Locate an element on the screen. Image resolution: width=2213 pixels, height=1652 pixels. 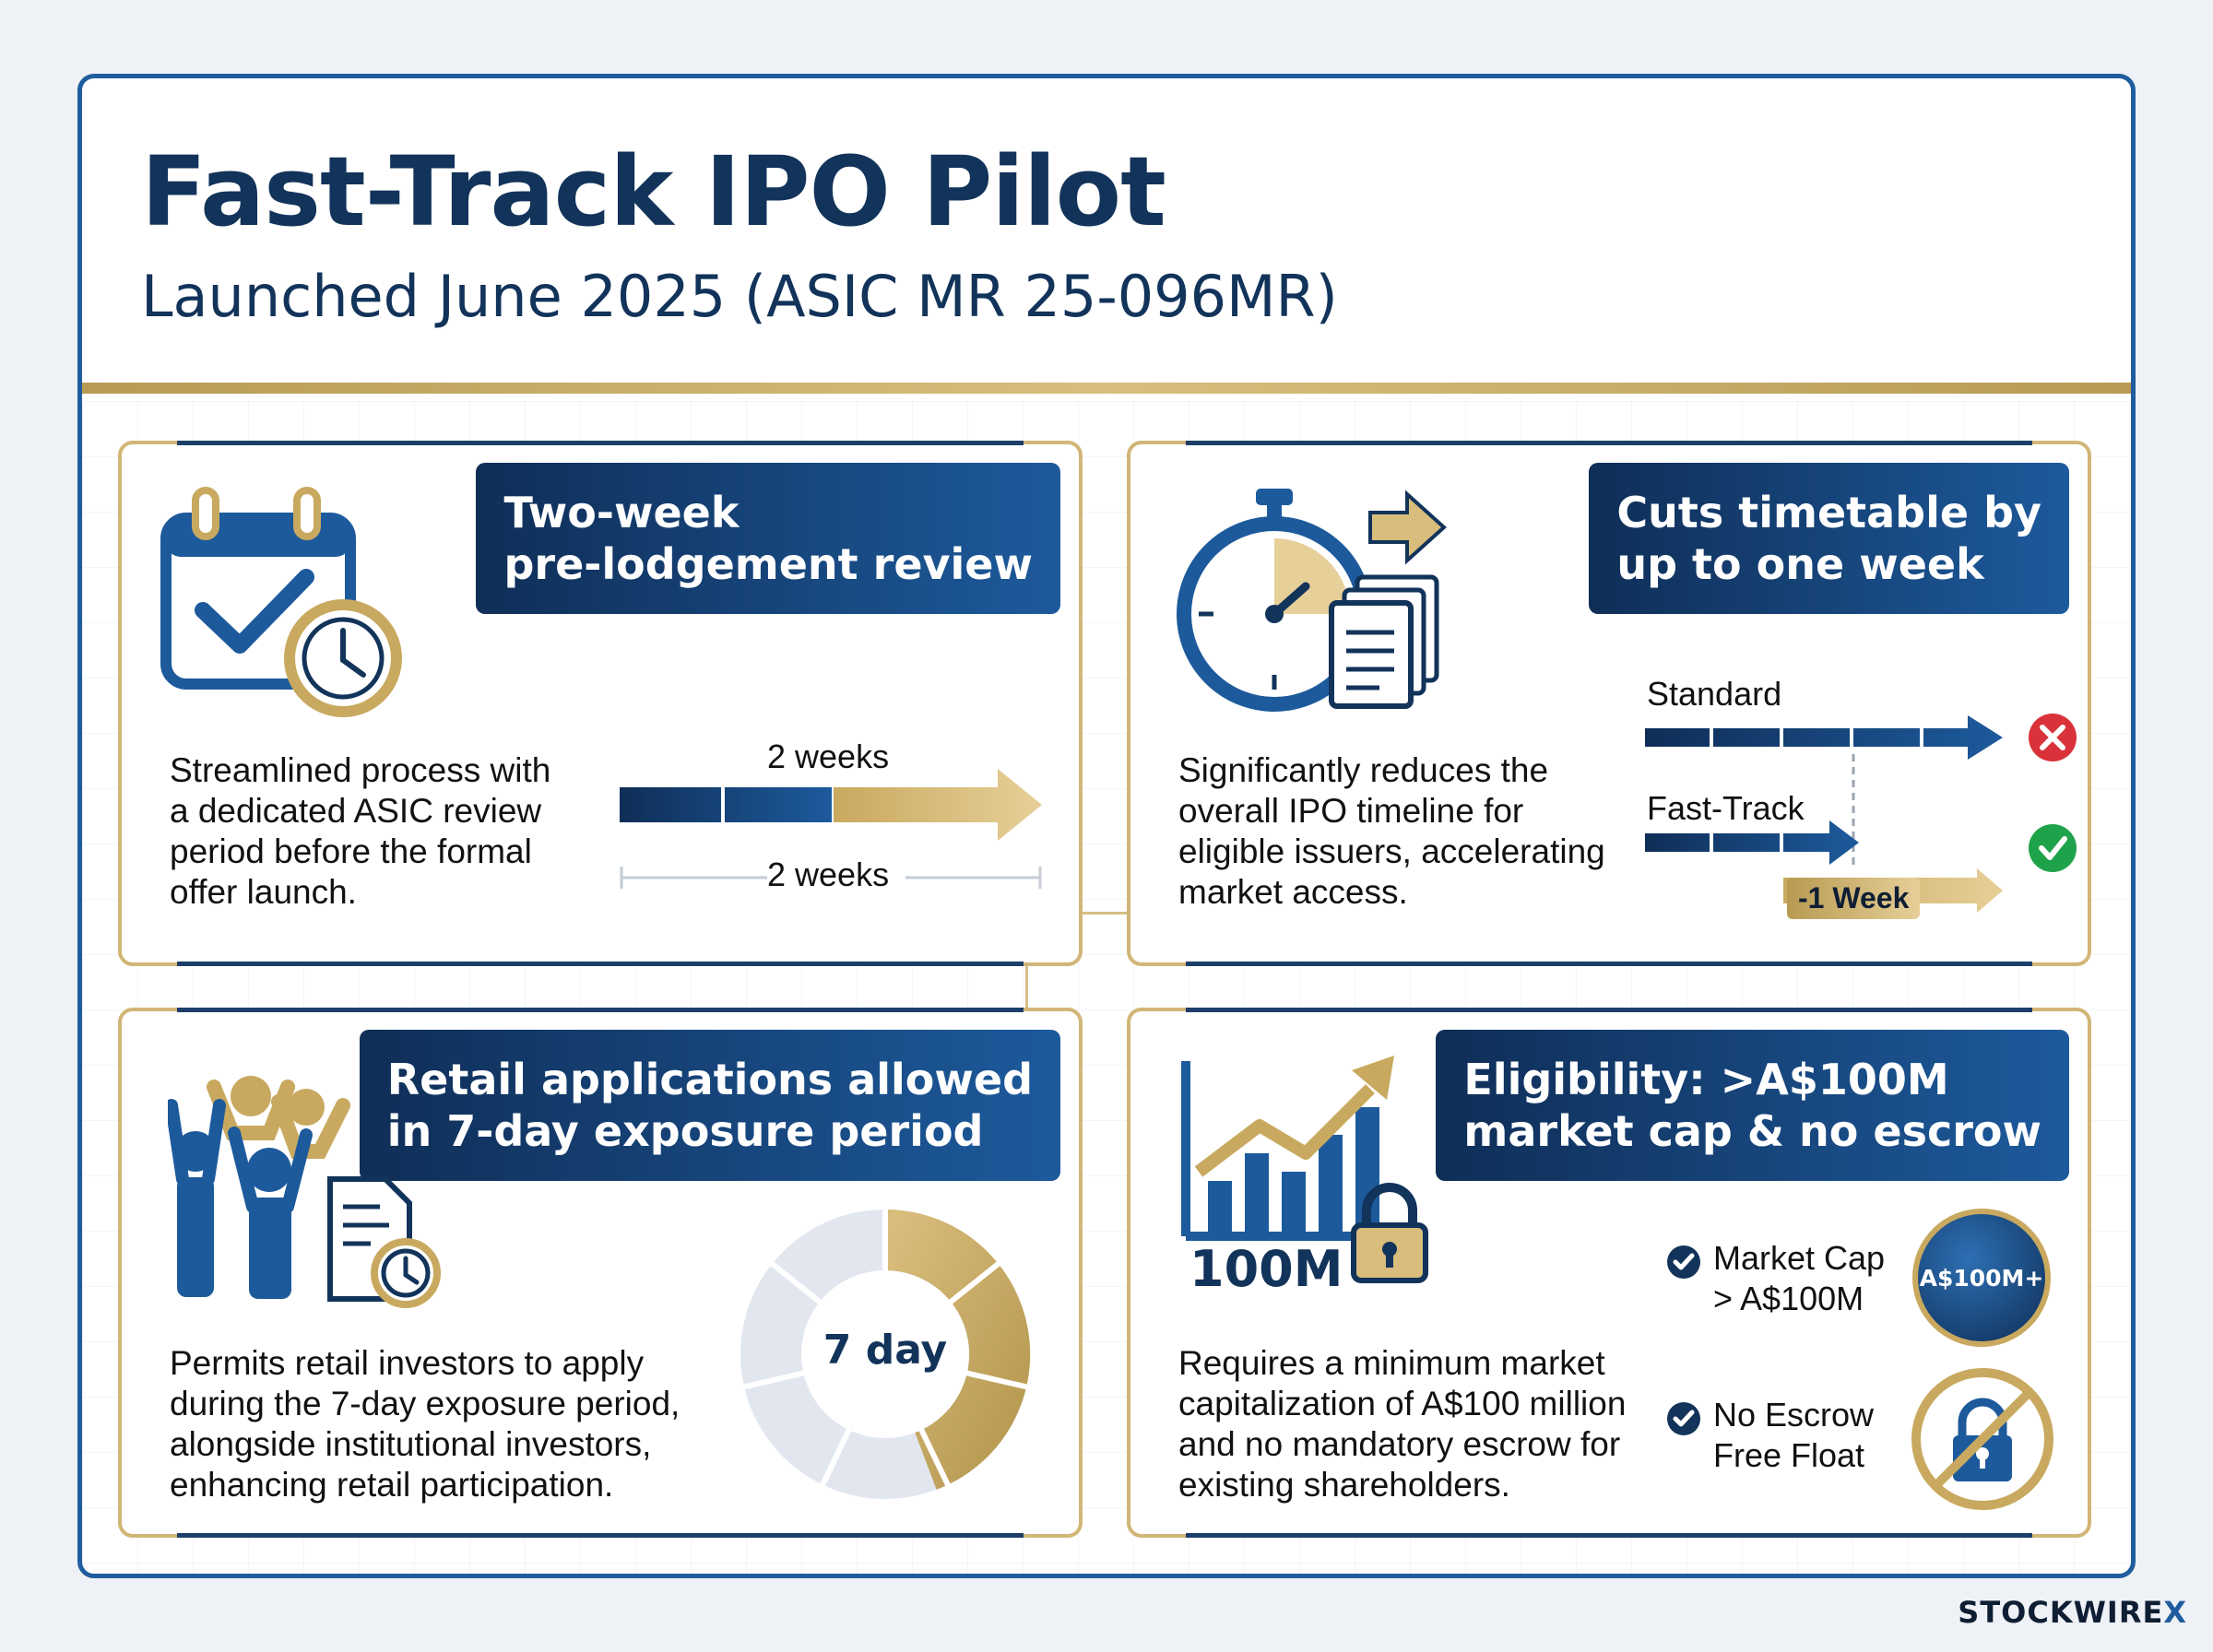
description-line: Streamlined process with is located at coordinates (360, 770).